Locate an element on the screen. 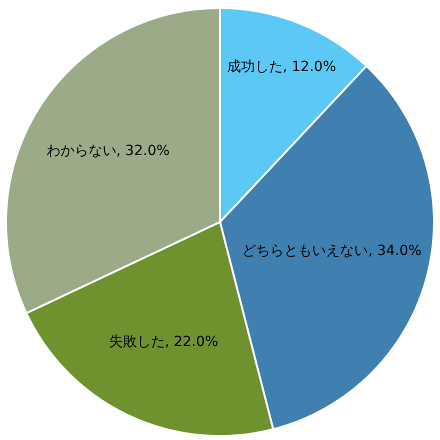 Image resolution: width=440 pixels, height=440 pixels. slice-label: 失敗した, 22.0% is located at coordinates (163, 342).